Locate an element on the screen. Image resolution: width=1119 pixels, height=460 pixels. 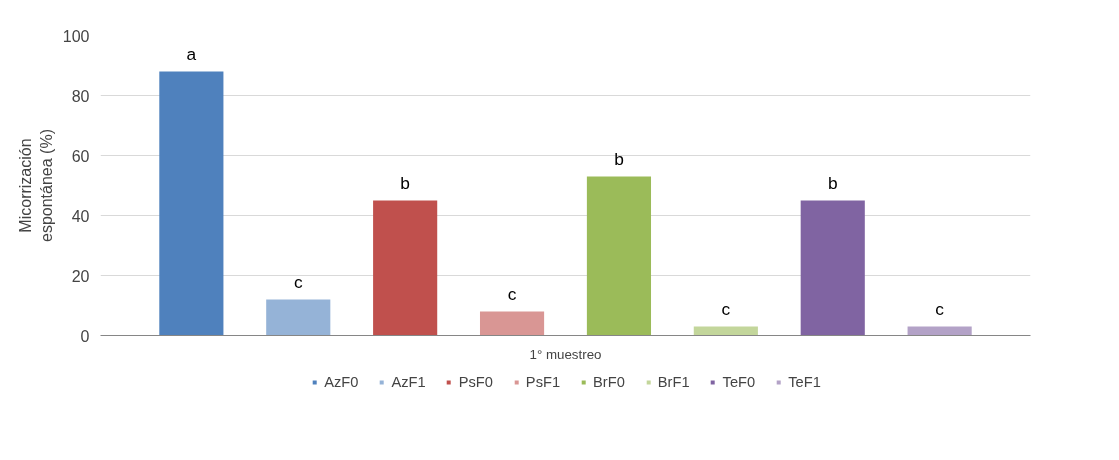
x-tick-label: 1° muestreo is located at coordinates (565, 354).